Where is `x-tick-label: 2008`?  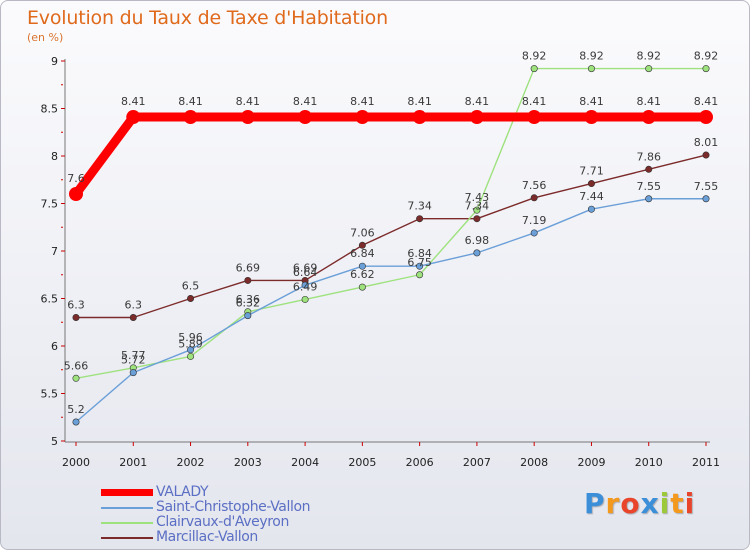
x-tick-label: 2008 is located at coordinates (534, 462).